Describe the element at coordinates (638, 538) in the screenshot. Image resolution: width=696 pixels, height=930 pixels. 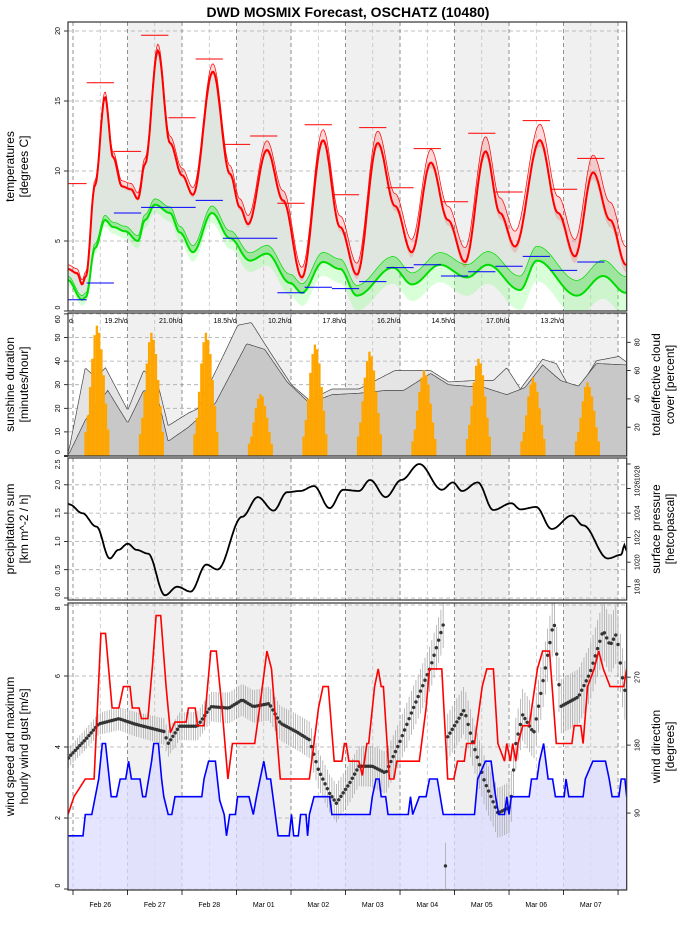
I see `y-tick-label-right: 1022` at that location.